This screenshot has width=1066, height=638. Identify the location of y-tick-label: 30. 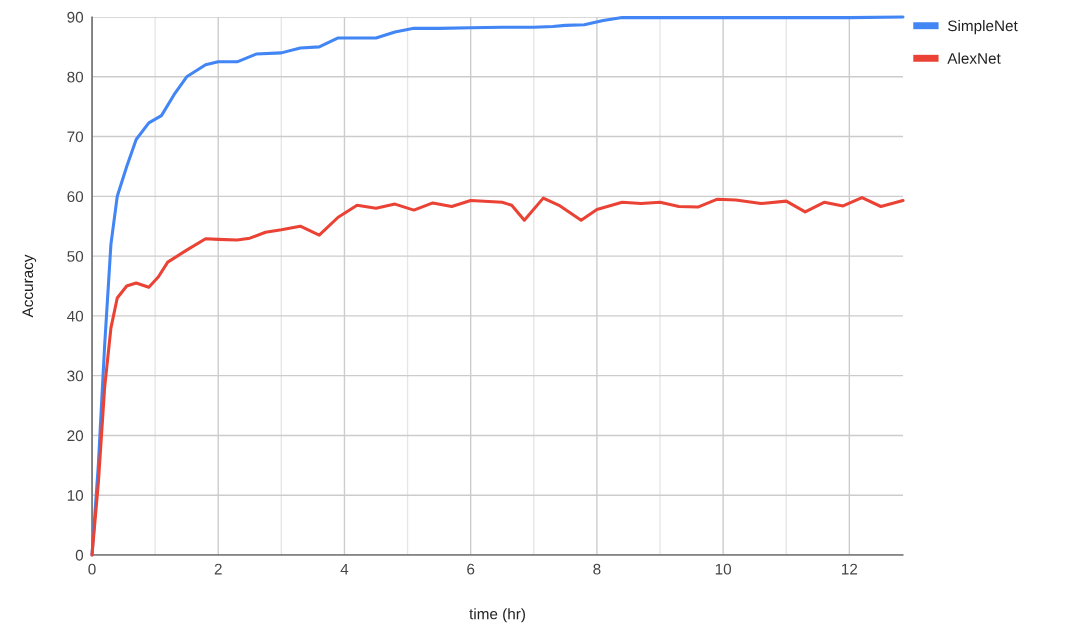
(75, 376).